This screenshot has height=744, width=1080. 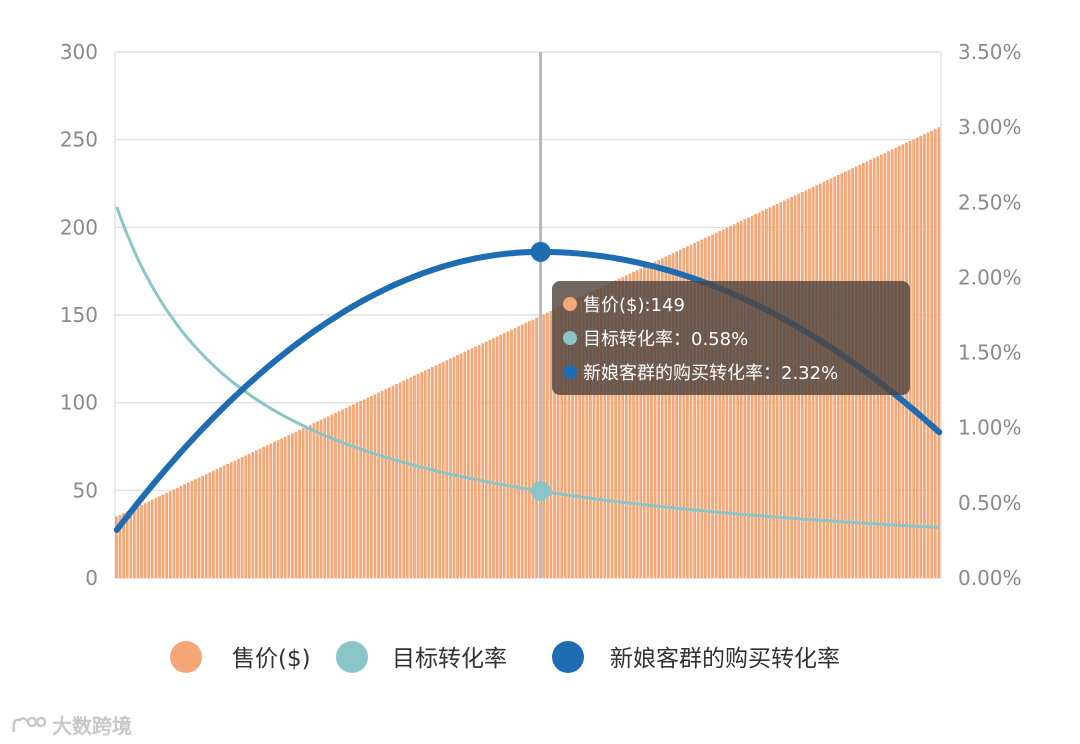 I want to click on left-tick-label: 200, so click(x=79, y=227).